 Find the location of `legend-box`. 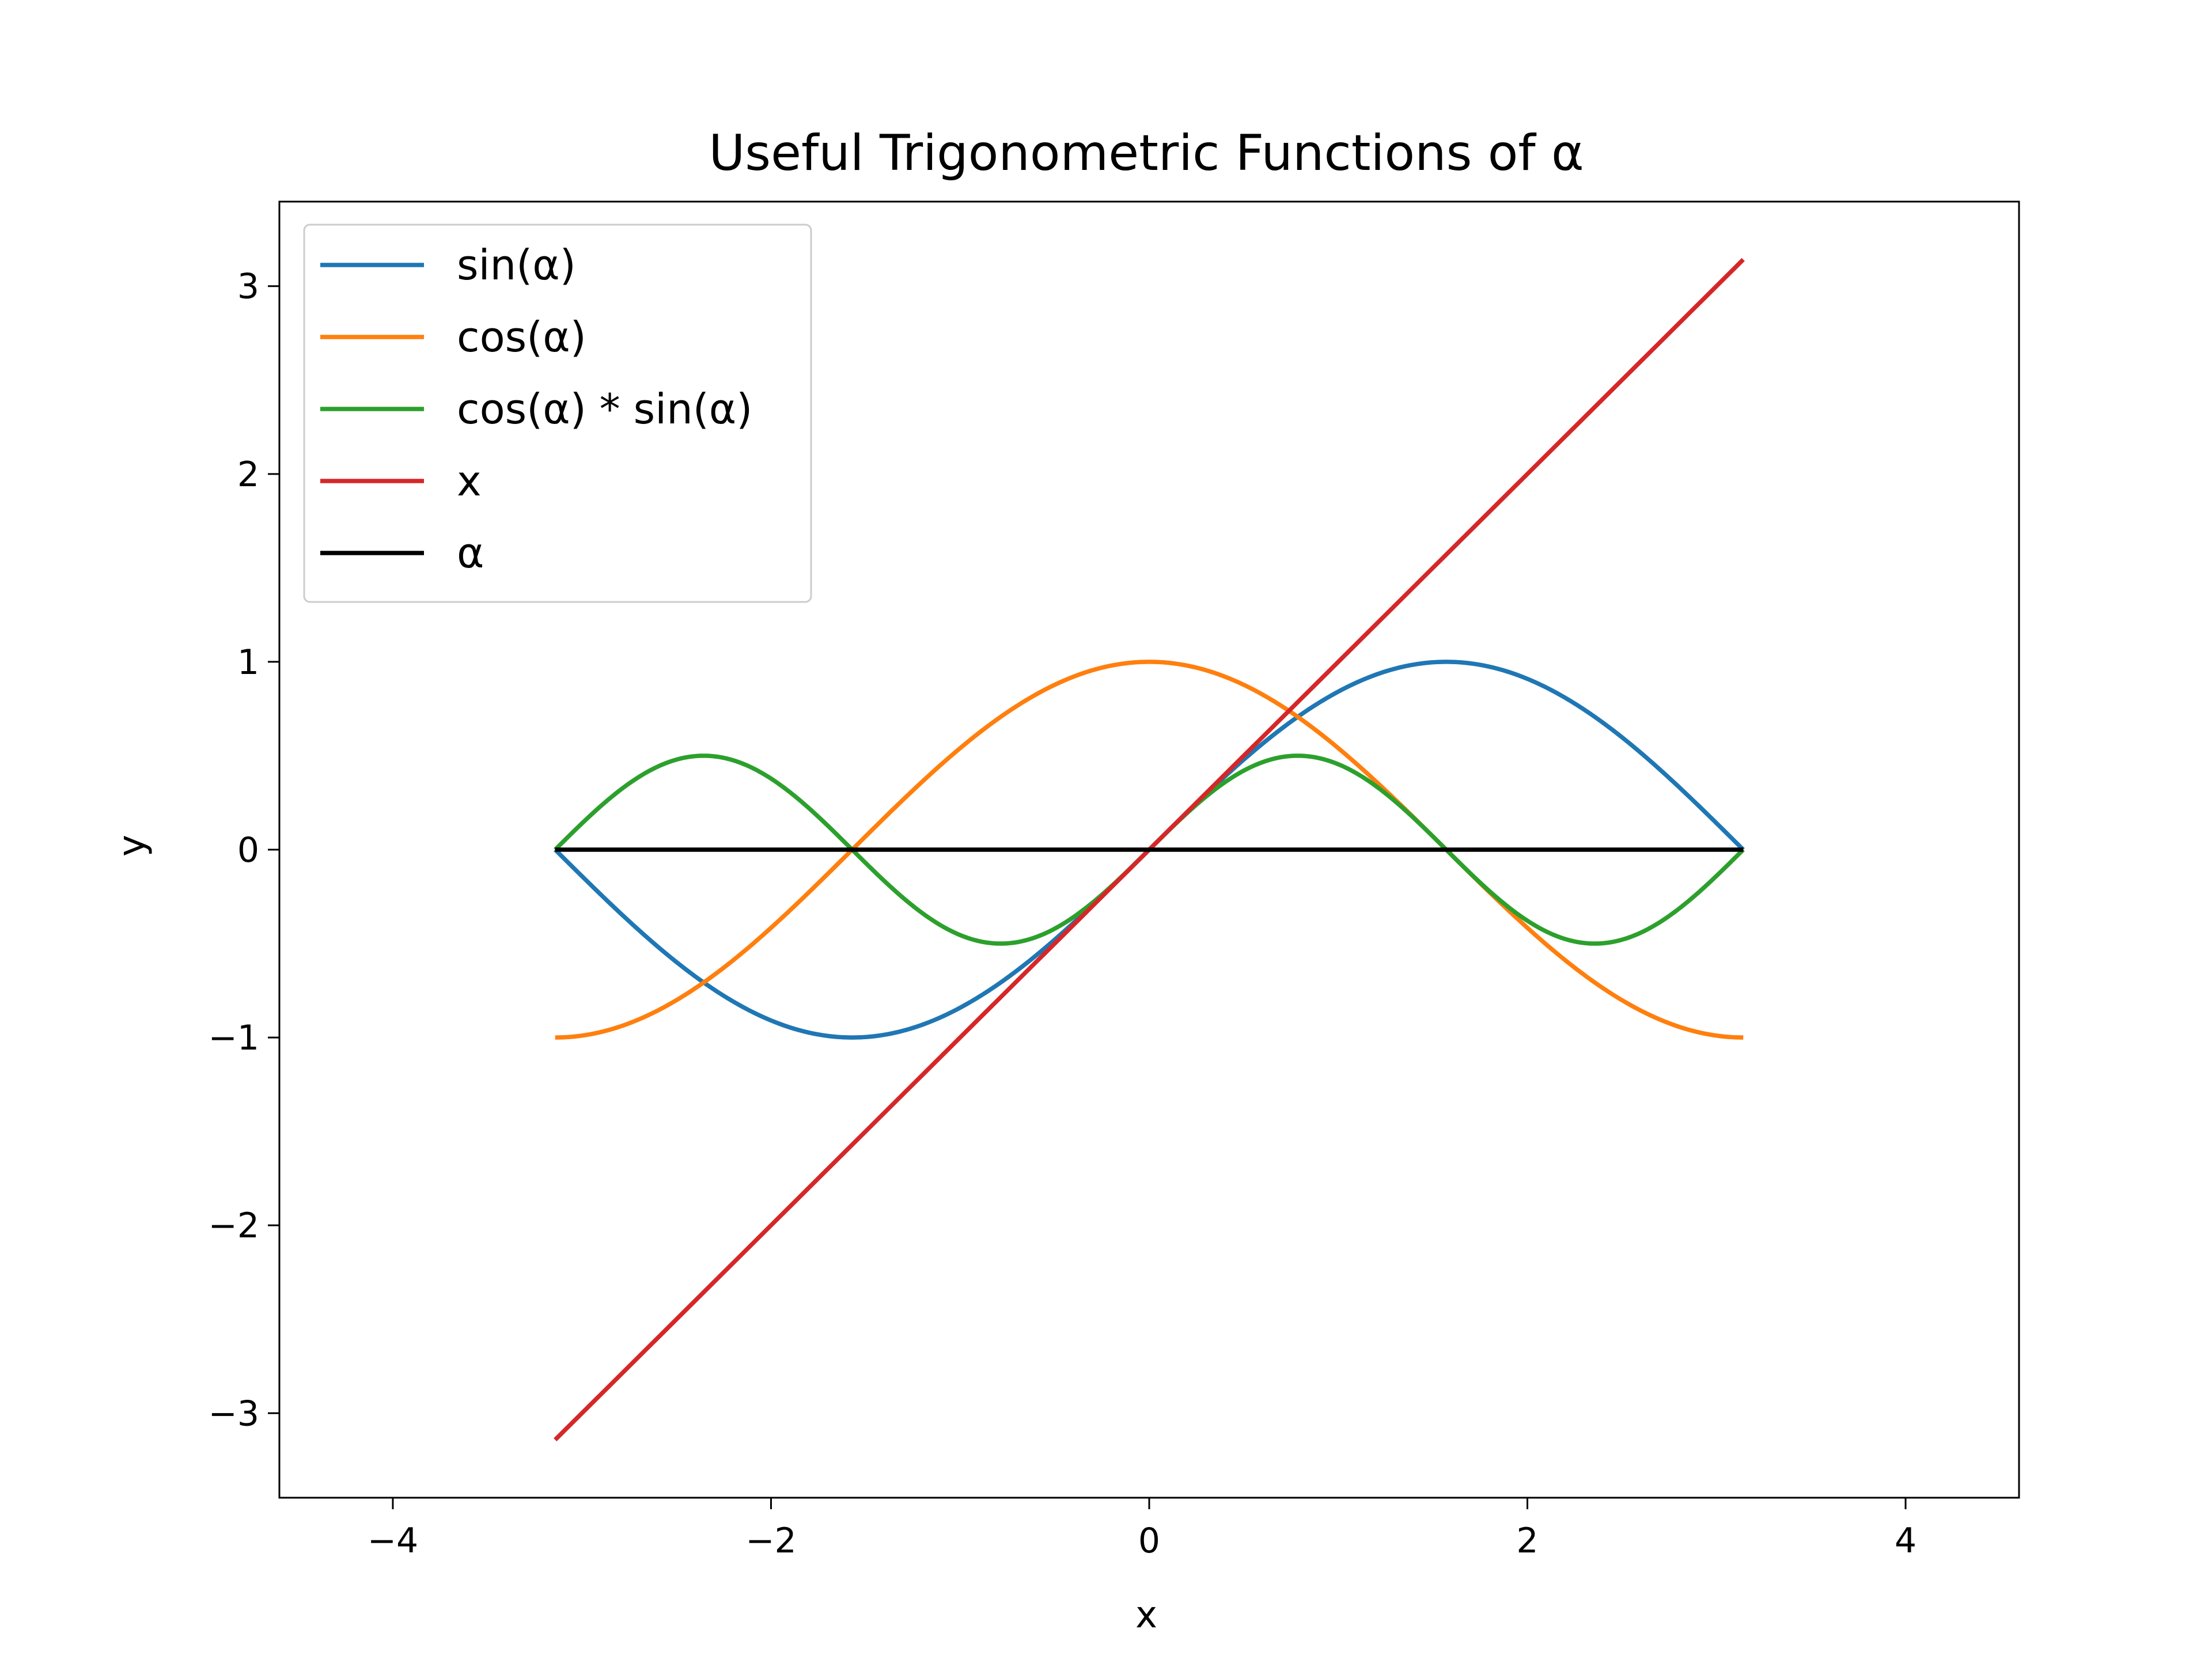

legend-box is located at coordinates (557, 413).